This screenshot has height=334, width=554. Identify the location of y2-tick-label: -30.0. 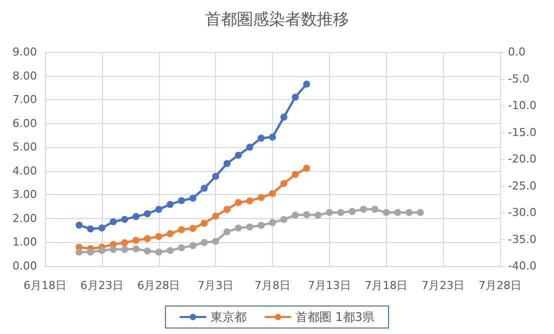
(522, 212).